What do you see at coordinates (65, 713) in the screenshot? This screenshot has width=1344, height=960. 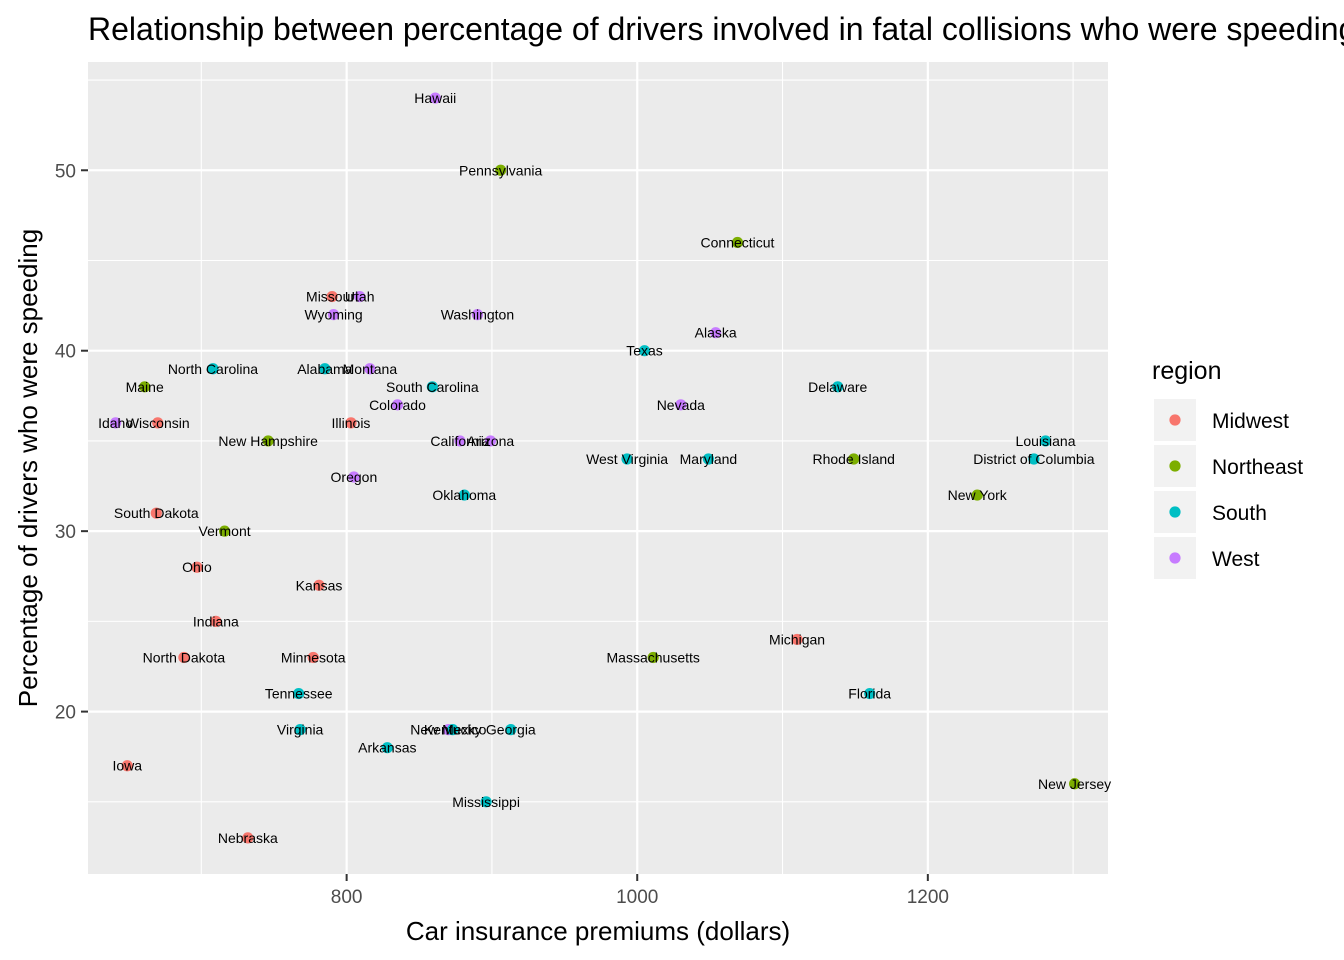 I see `y-tick-label: 20` at bounding box center [65, 713].